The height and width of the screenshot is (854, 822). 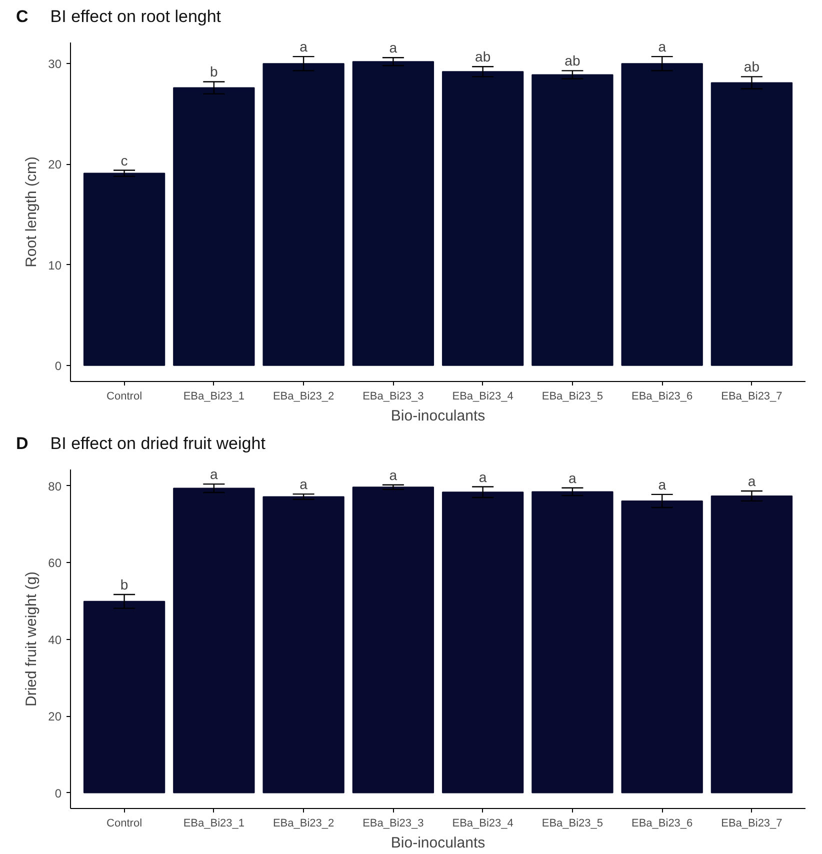 What do you see at coordinates (22, 16) in the screenshot?
I see `text: C` at bounding box center [22, 16].